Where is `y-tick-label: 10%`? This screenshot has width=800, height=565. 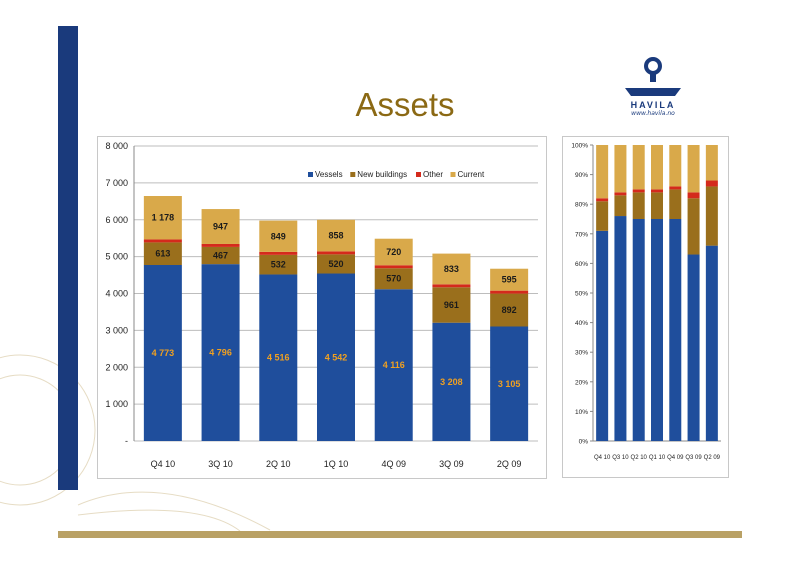 y-tick-label: 10% is located at coordinates (581, 412).